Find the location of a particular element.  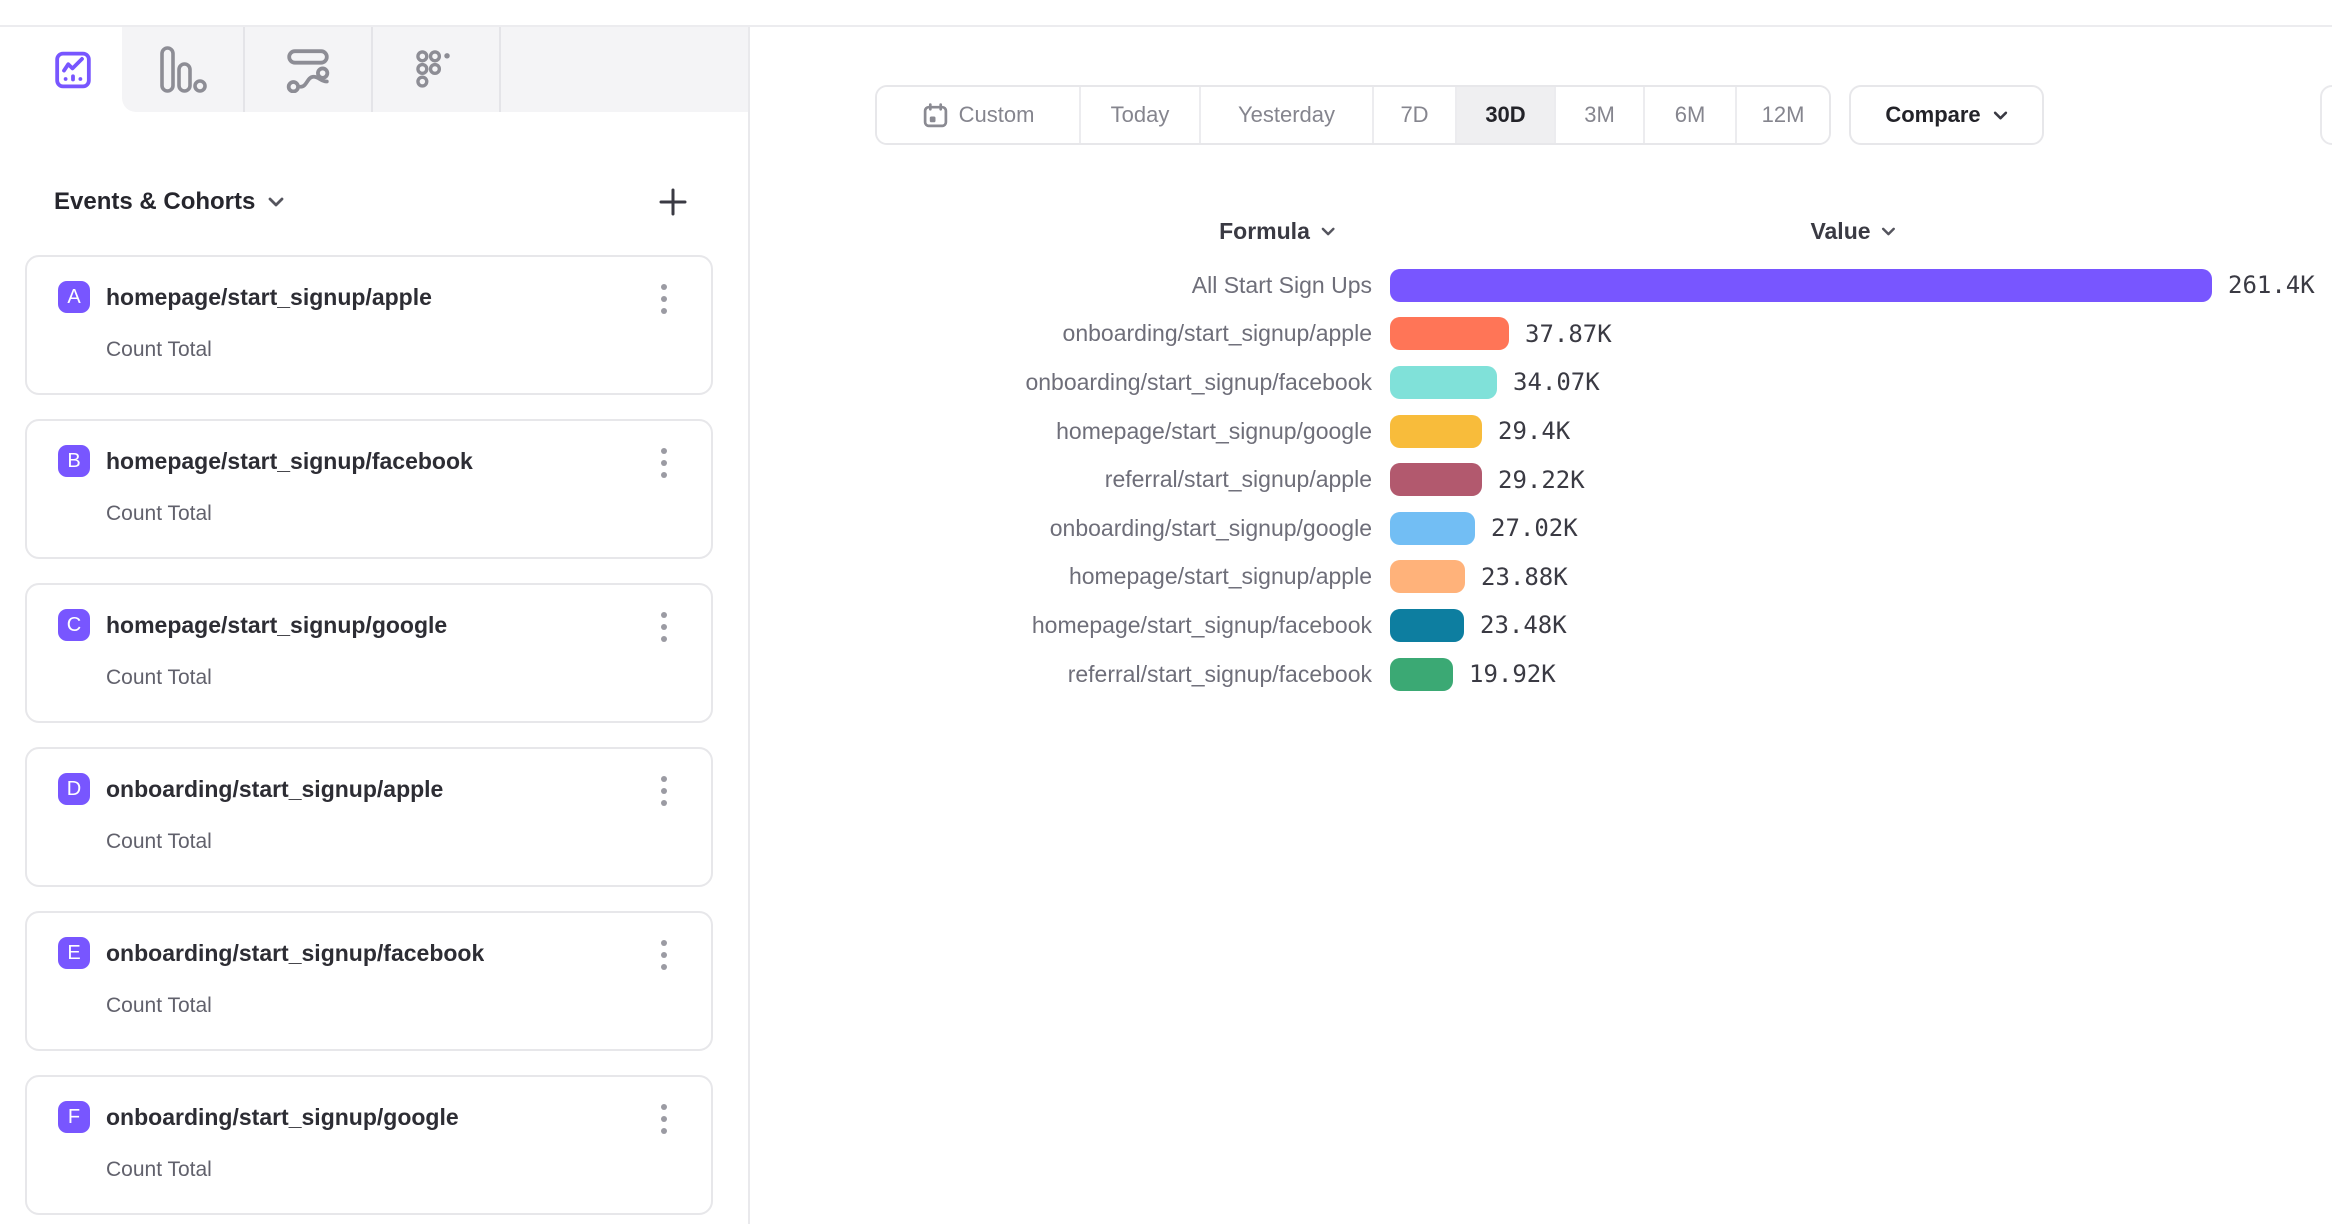

event-letter-badge: F is located at coordinates (74, 1117).